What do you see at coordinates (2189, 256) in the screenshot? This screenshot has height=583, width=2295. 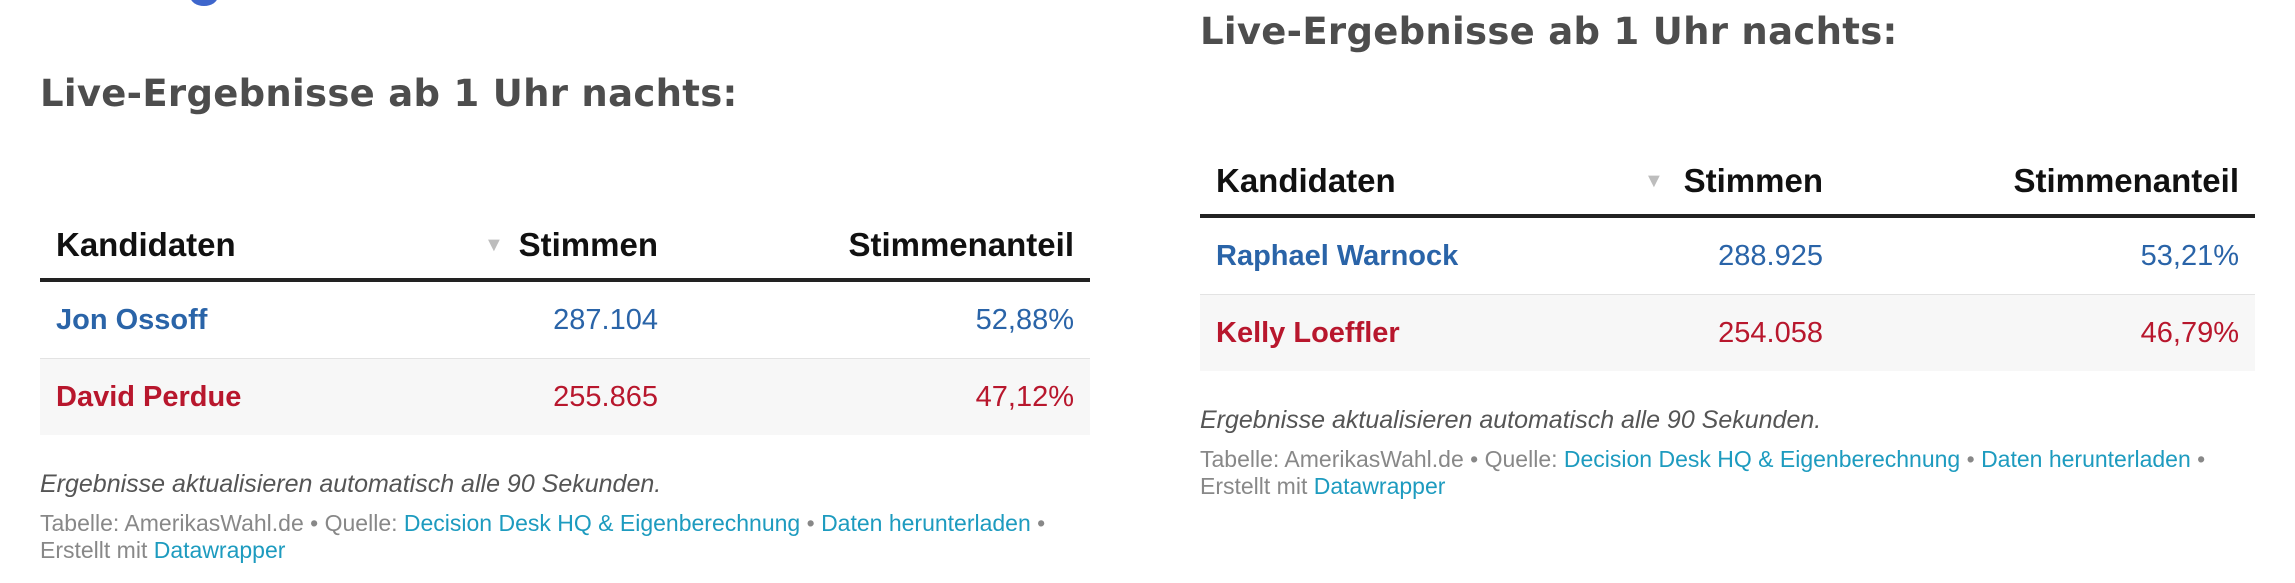 I see `vote-share: 53,21%` at bounding box center [2189, 256].